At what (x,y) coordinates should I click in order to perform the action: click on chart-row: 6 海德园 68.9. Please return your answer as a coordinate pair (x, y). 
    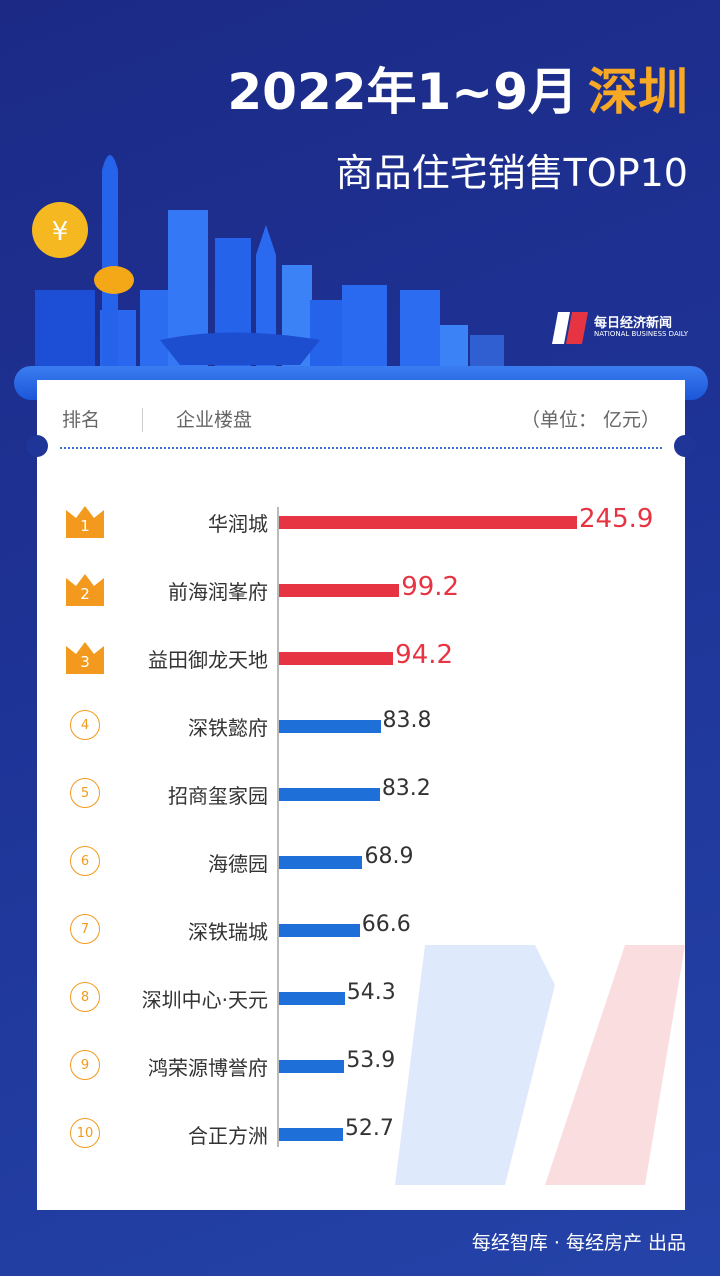
    Looking at the image, I should click on (360, 862).